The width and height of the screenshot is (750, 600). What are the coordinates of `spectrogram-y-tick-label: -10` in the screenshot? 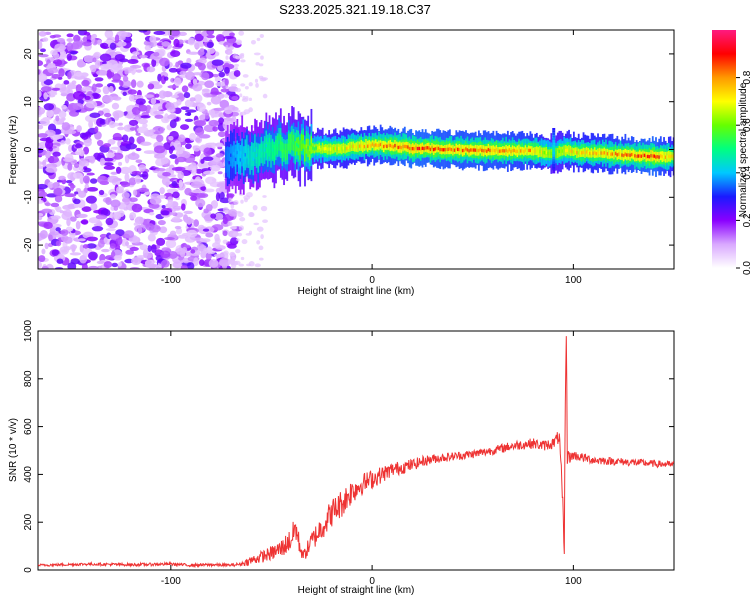 It's located at (28, 197).